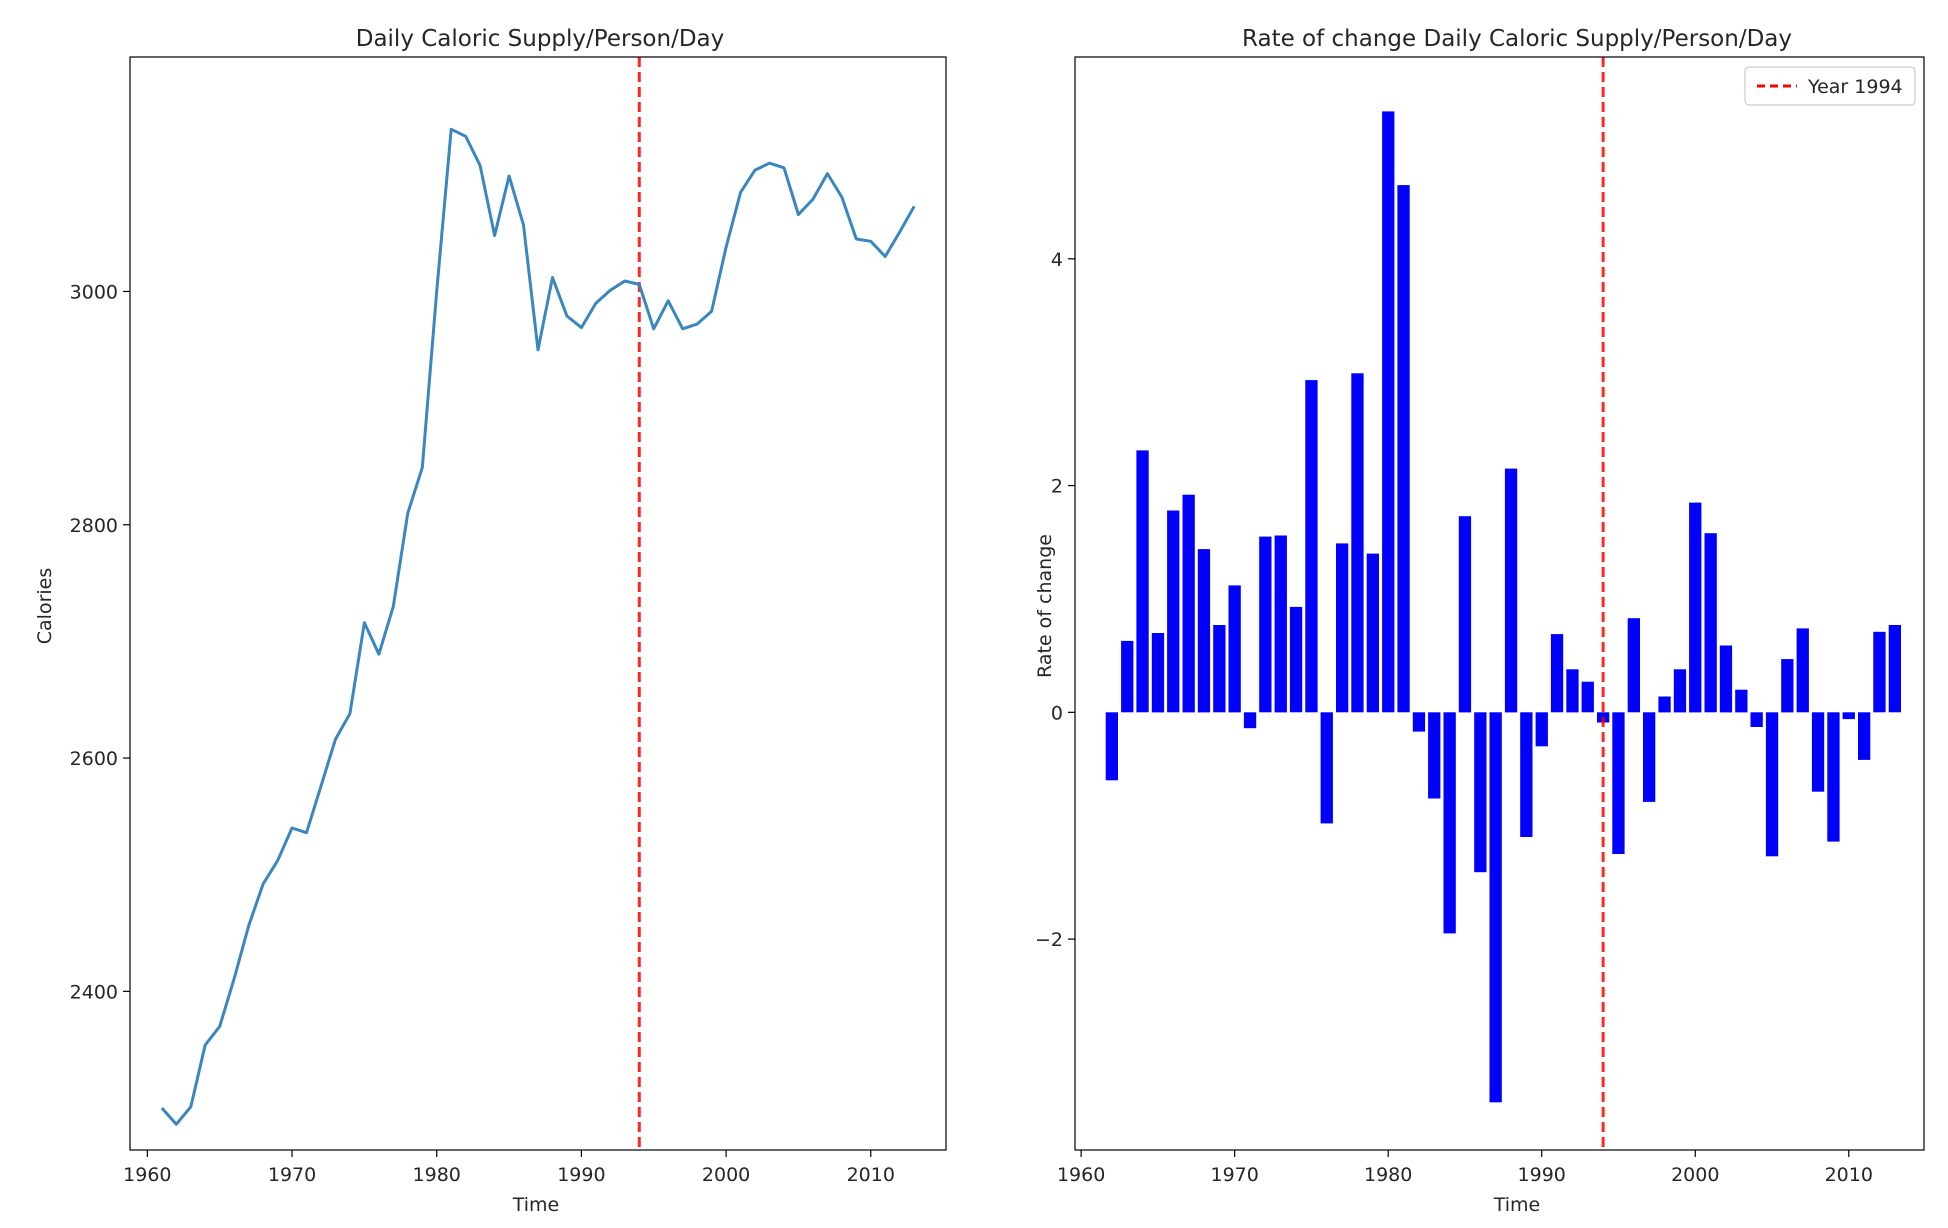 This screenshot has height=1228, width=1948. Describe the element at coordinates (1111, 746) in the screenshot. I see `rate-bar-1962` at that location.